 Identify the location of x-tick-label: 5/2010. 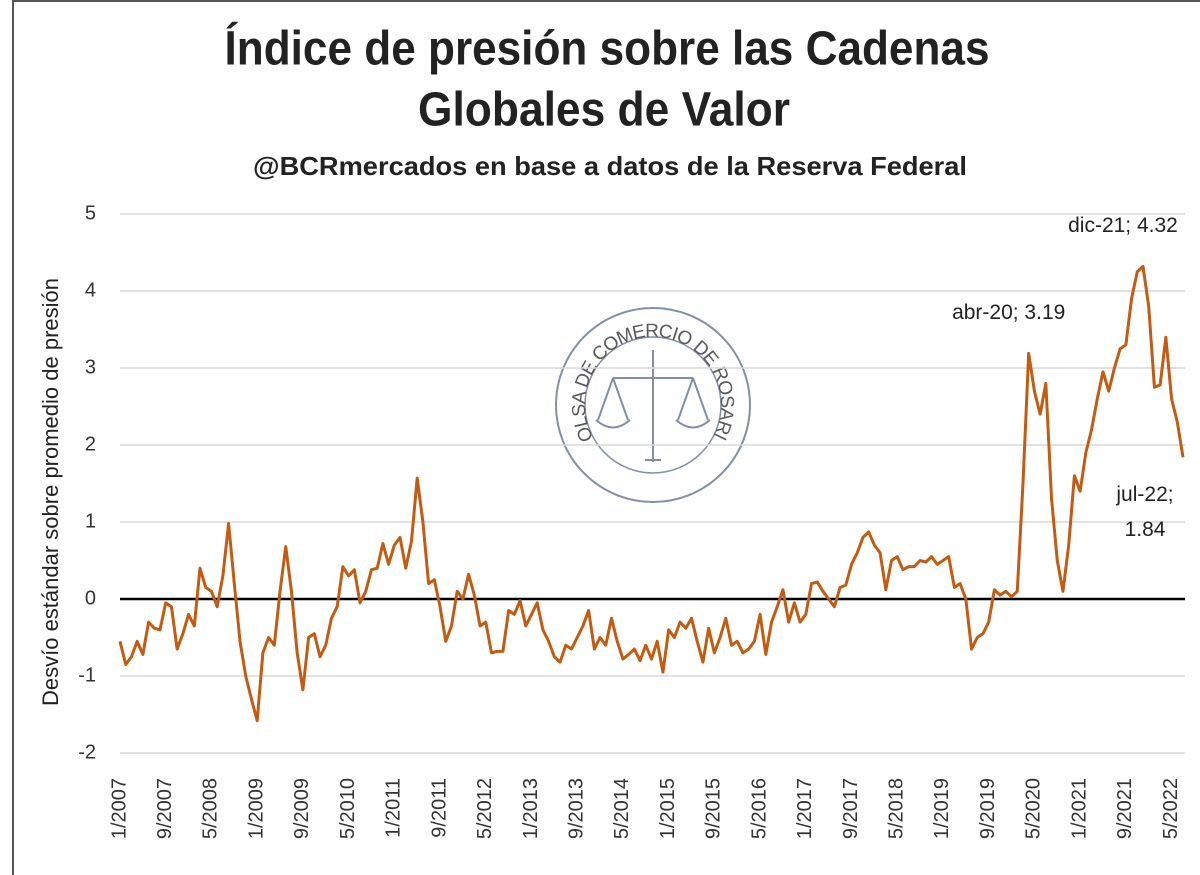
(348, 808).